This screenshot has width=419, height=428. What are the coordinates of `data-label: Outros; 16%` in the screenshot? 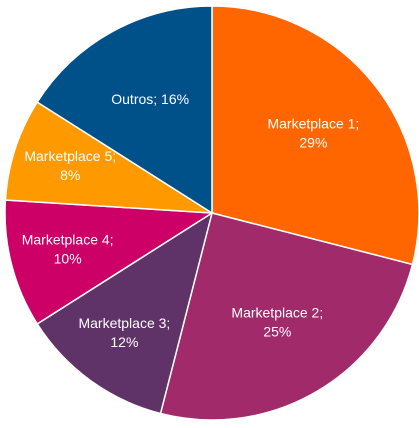 It's located at (150, 99).